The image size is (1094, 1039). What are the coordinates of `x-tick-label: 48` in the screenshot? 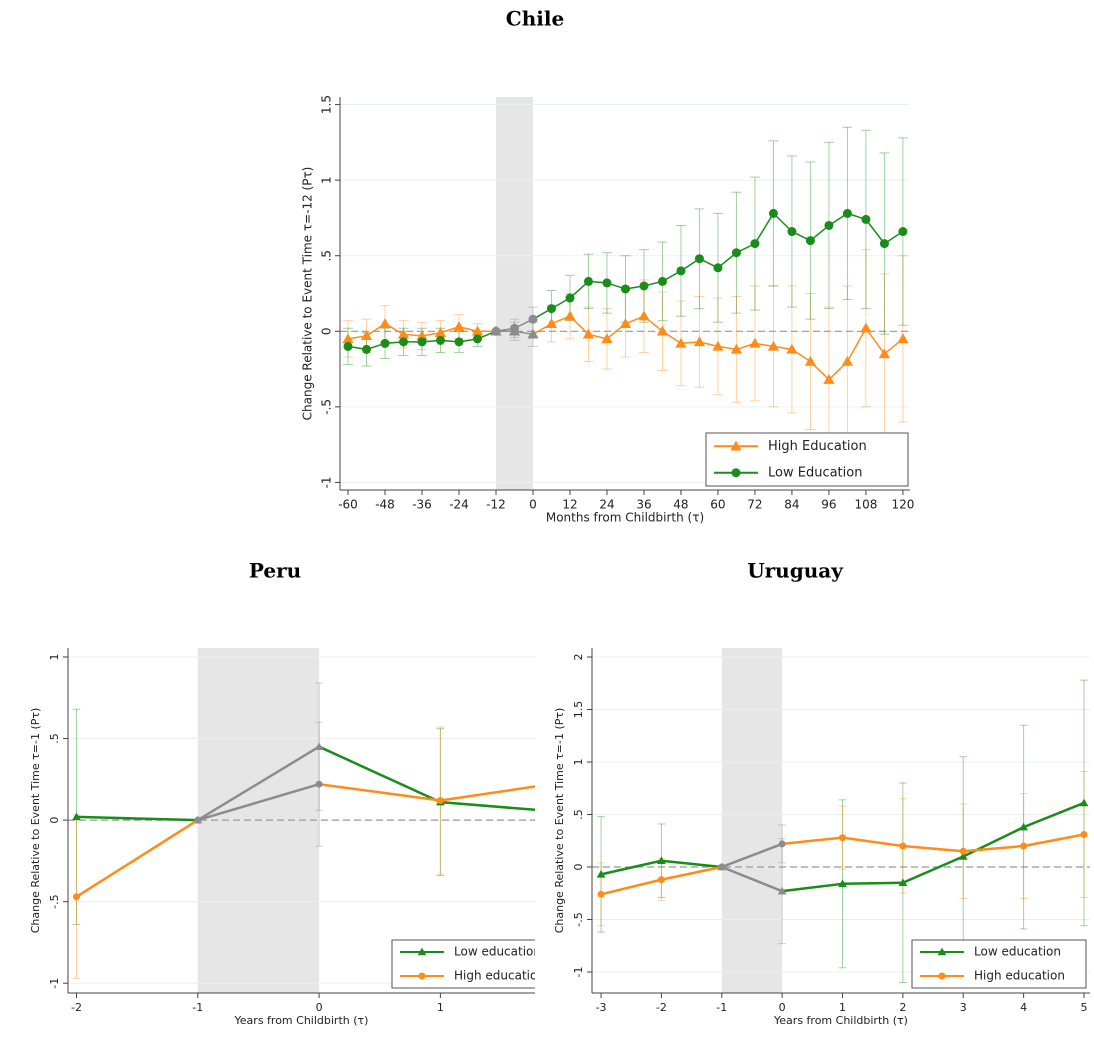 It's located at (680, 505).